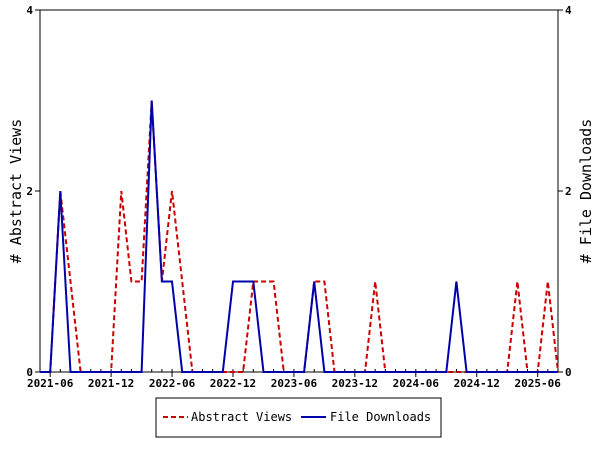 The width and height of the screenshot is (600, 450). Describe the element at coordinates (477, 383) in the screenshot. I see `x-tick-label: 2024-12` at that location.